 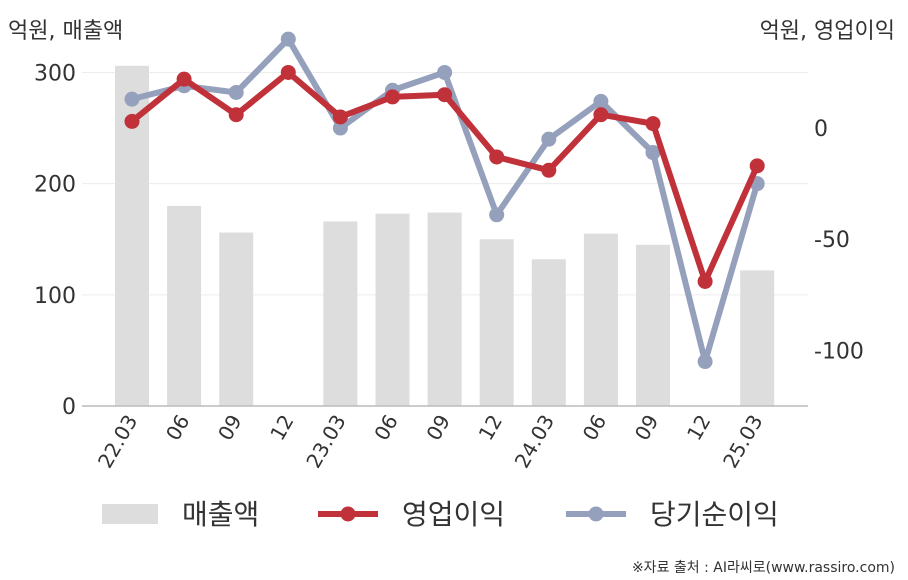 What do you see at coordinates (69, 407) in the screenshot?
I see `left-tick-label: 0` at bounding box center [69, 407].